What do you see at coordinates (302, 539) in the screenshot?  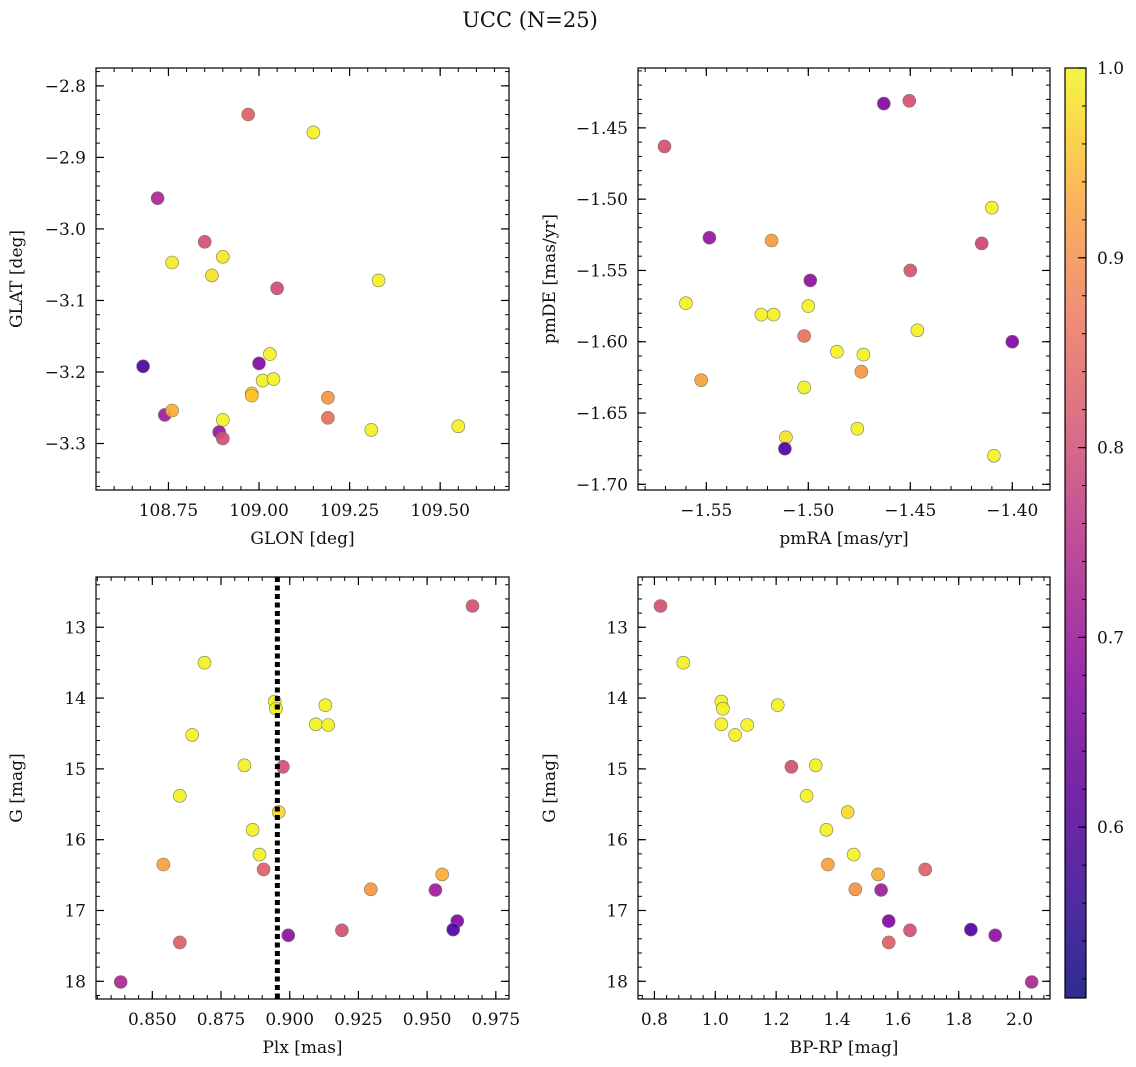 I see `x-axis-label: GLON [deg]` at bounding box center [302, 539].